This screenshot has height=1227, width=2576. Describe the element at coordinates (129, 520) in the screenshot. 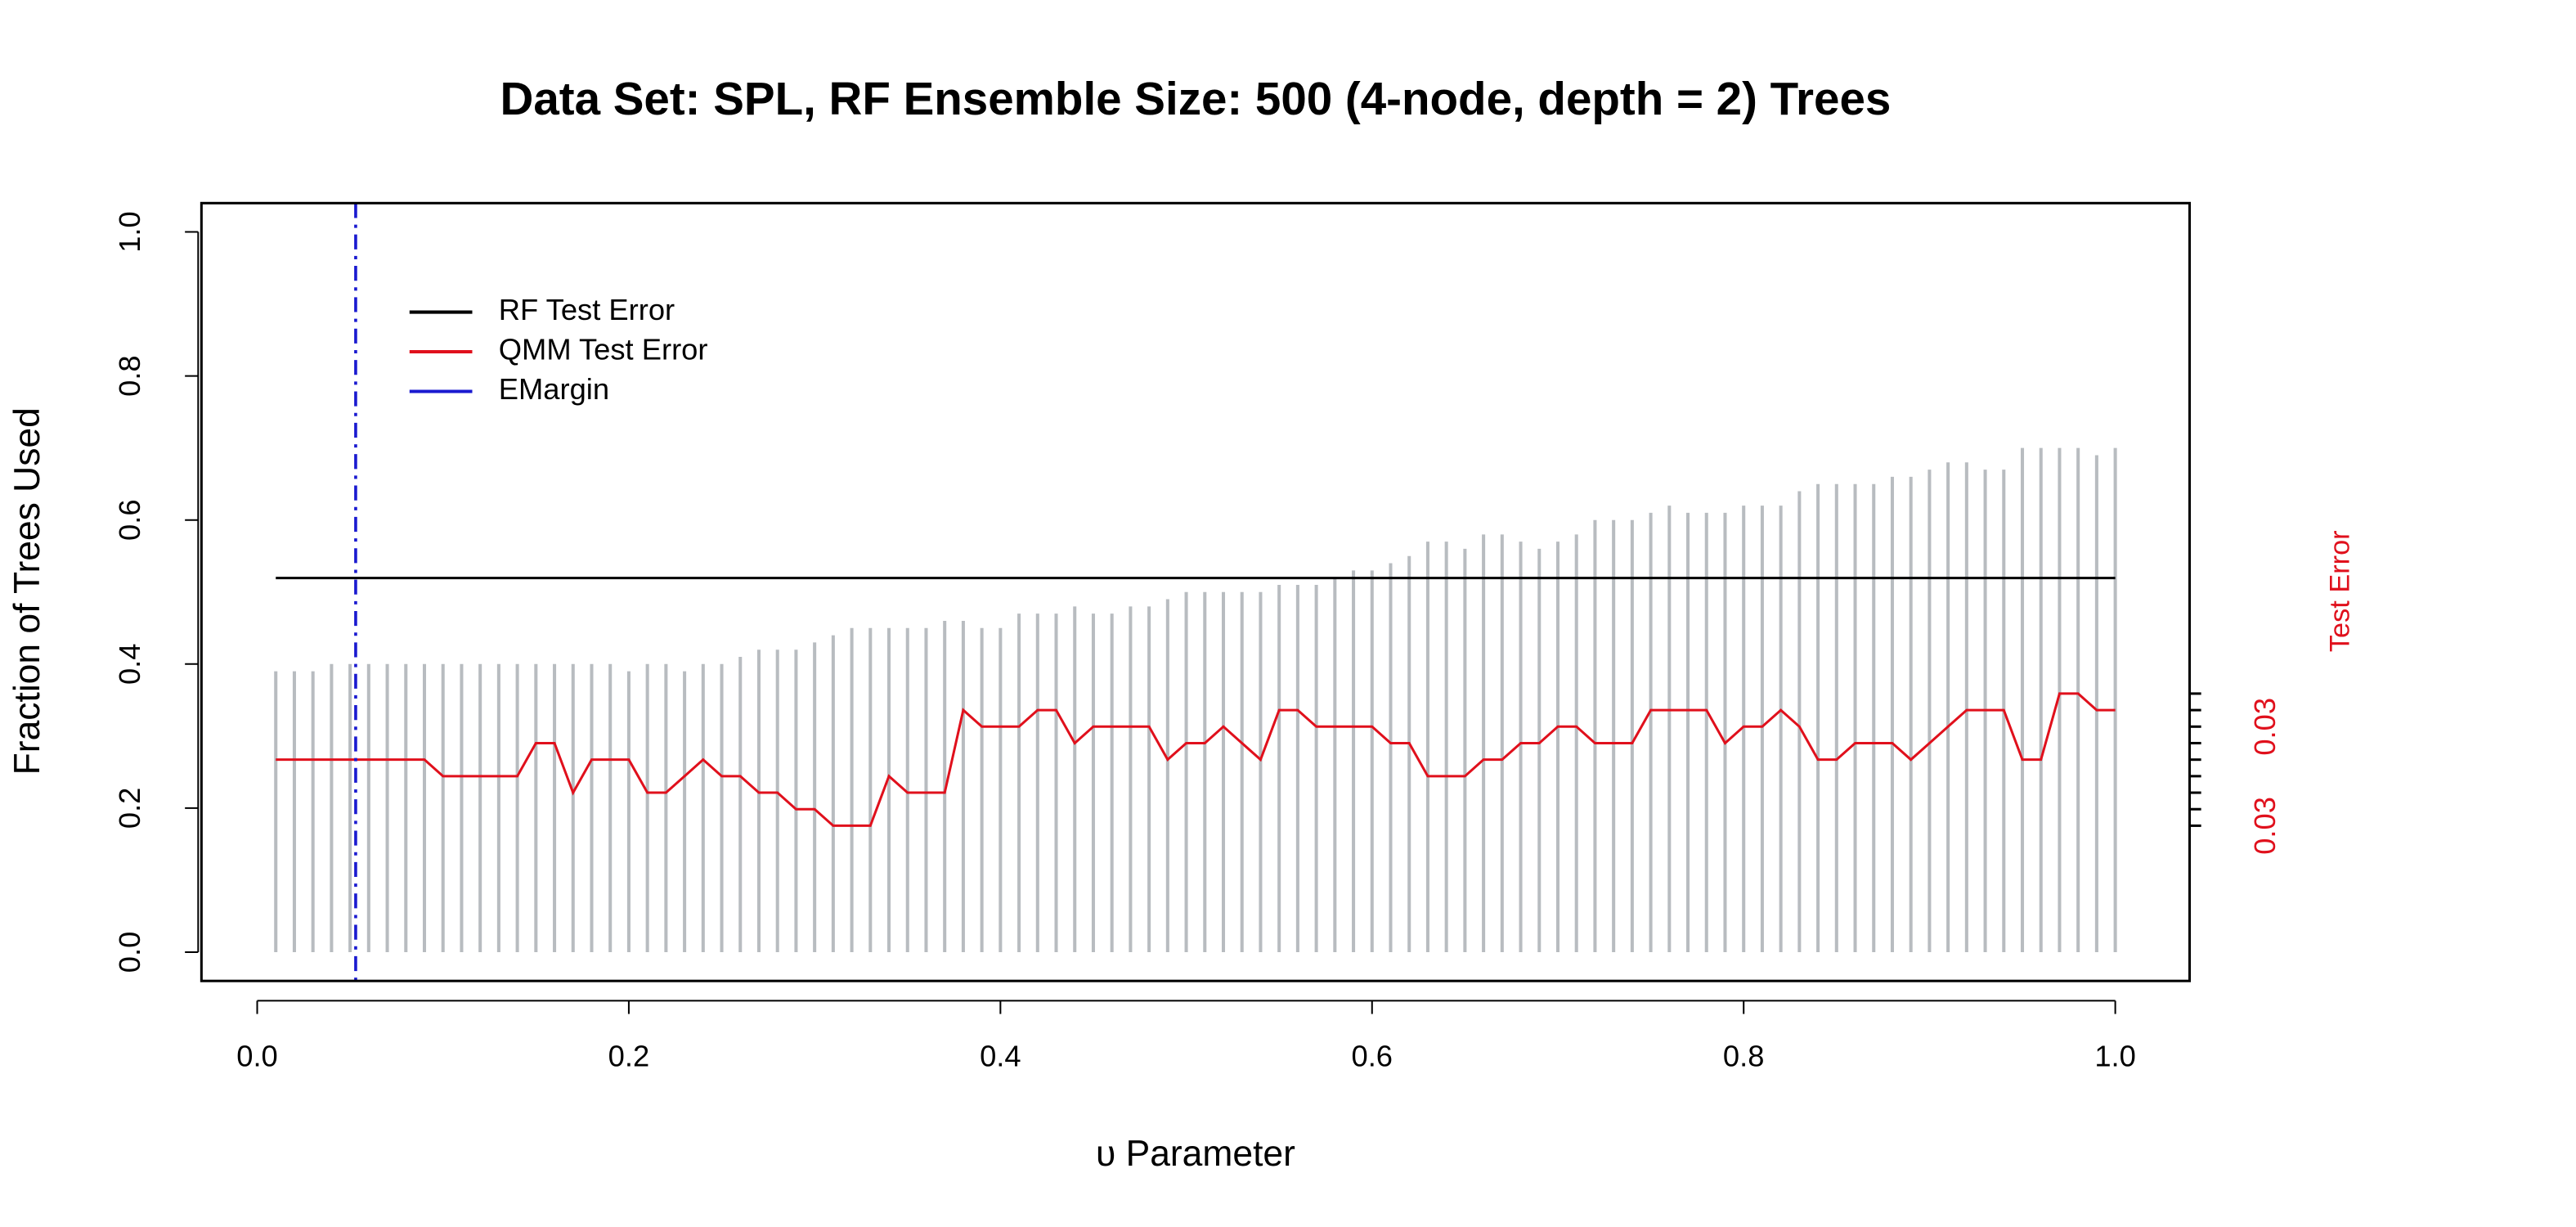

I see `y-tick-label: 0.6` at that location.